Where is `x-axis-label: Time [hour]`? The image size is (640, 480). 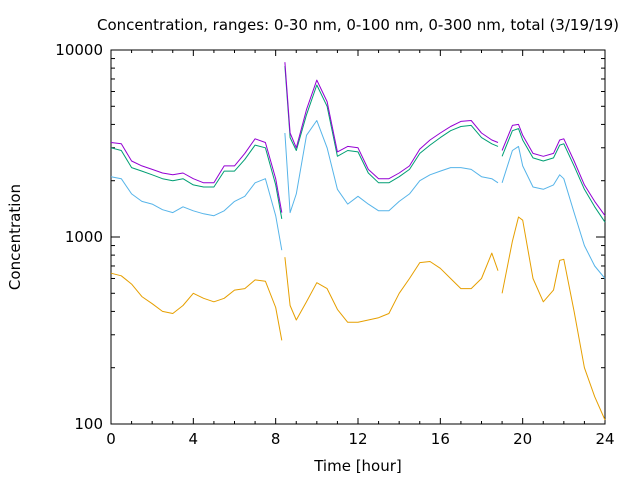
x-axis-label: Time [hour] is located at coordinates (357, 466).